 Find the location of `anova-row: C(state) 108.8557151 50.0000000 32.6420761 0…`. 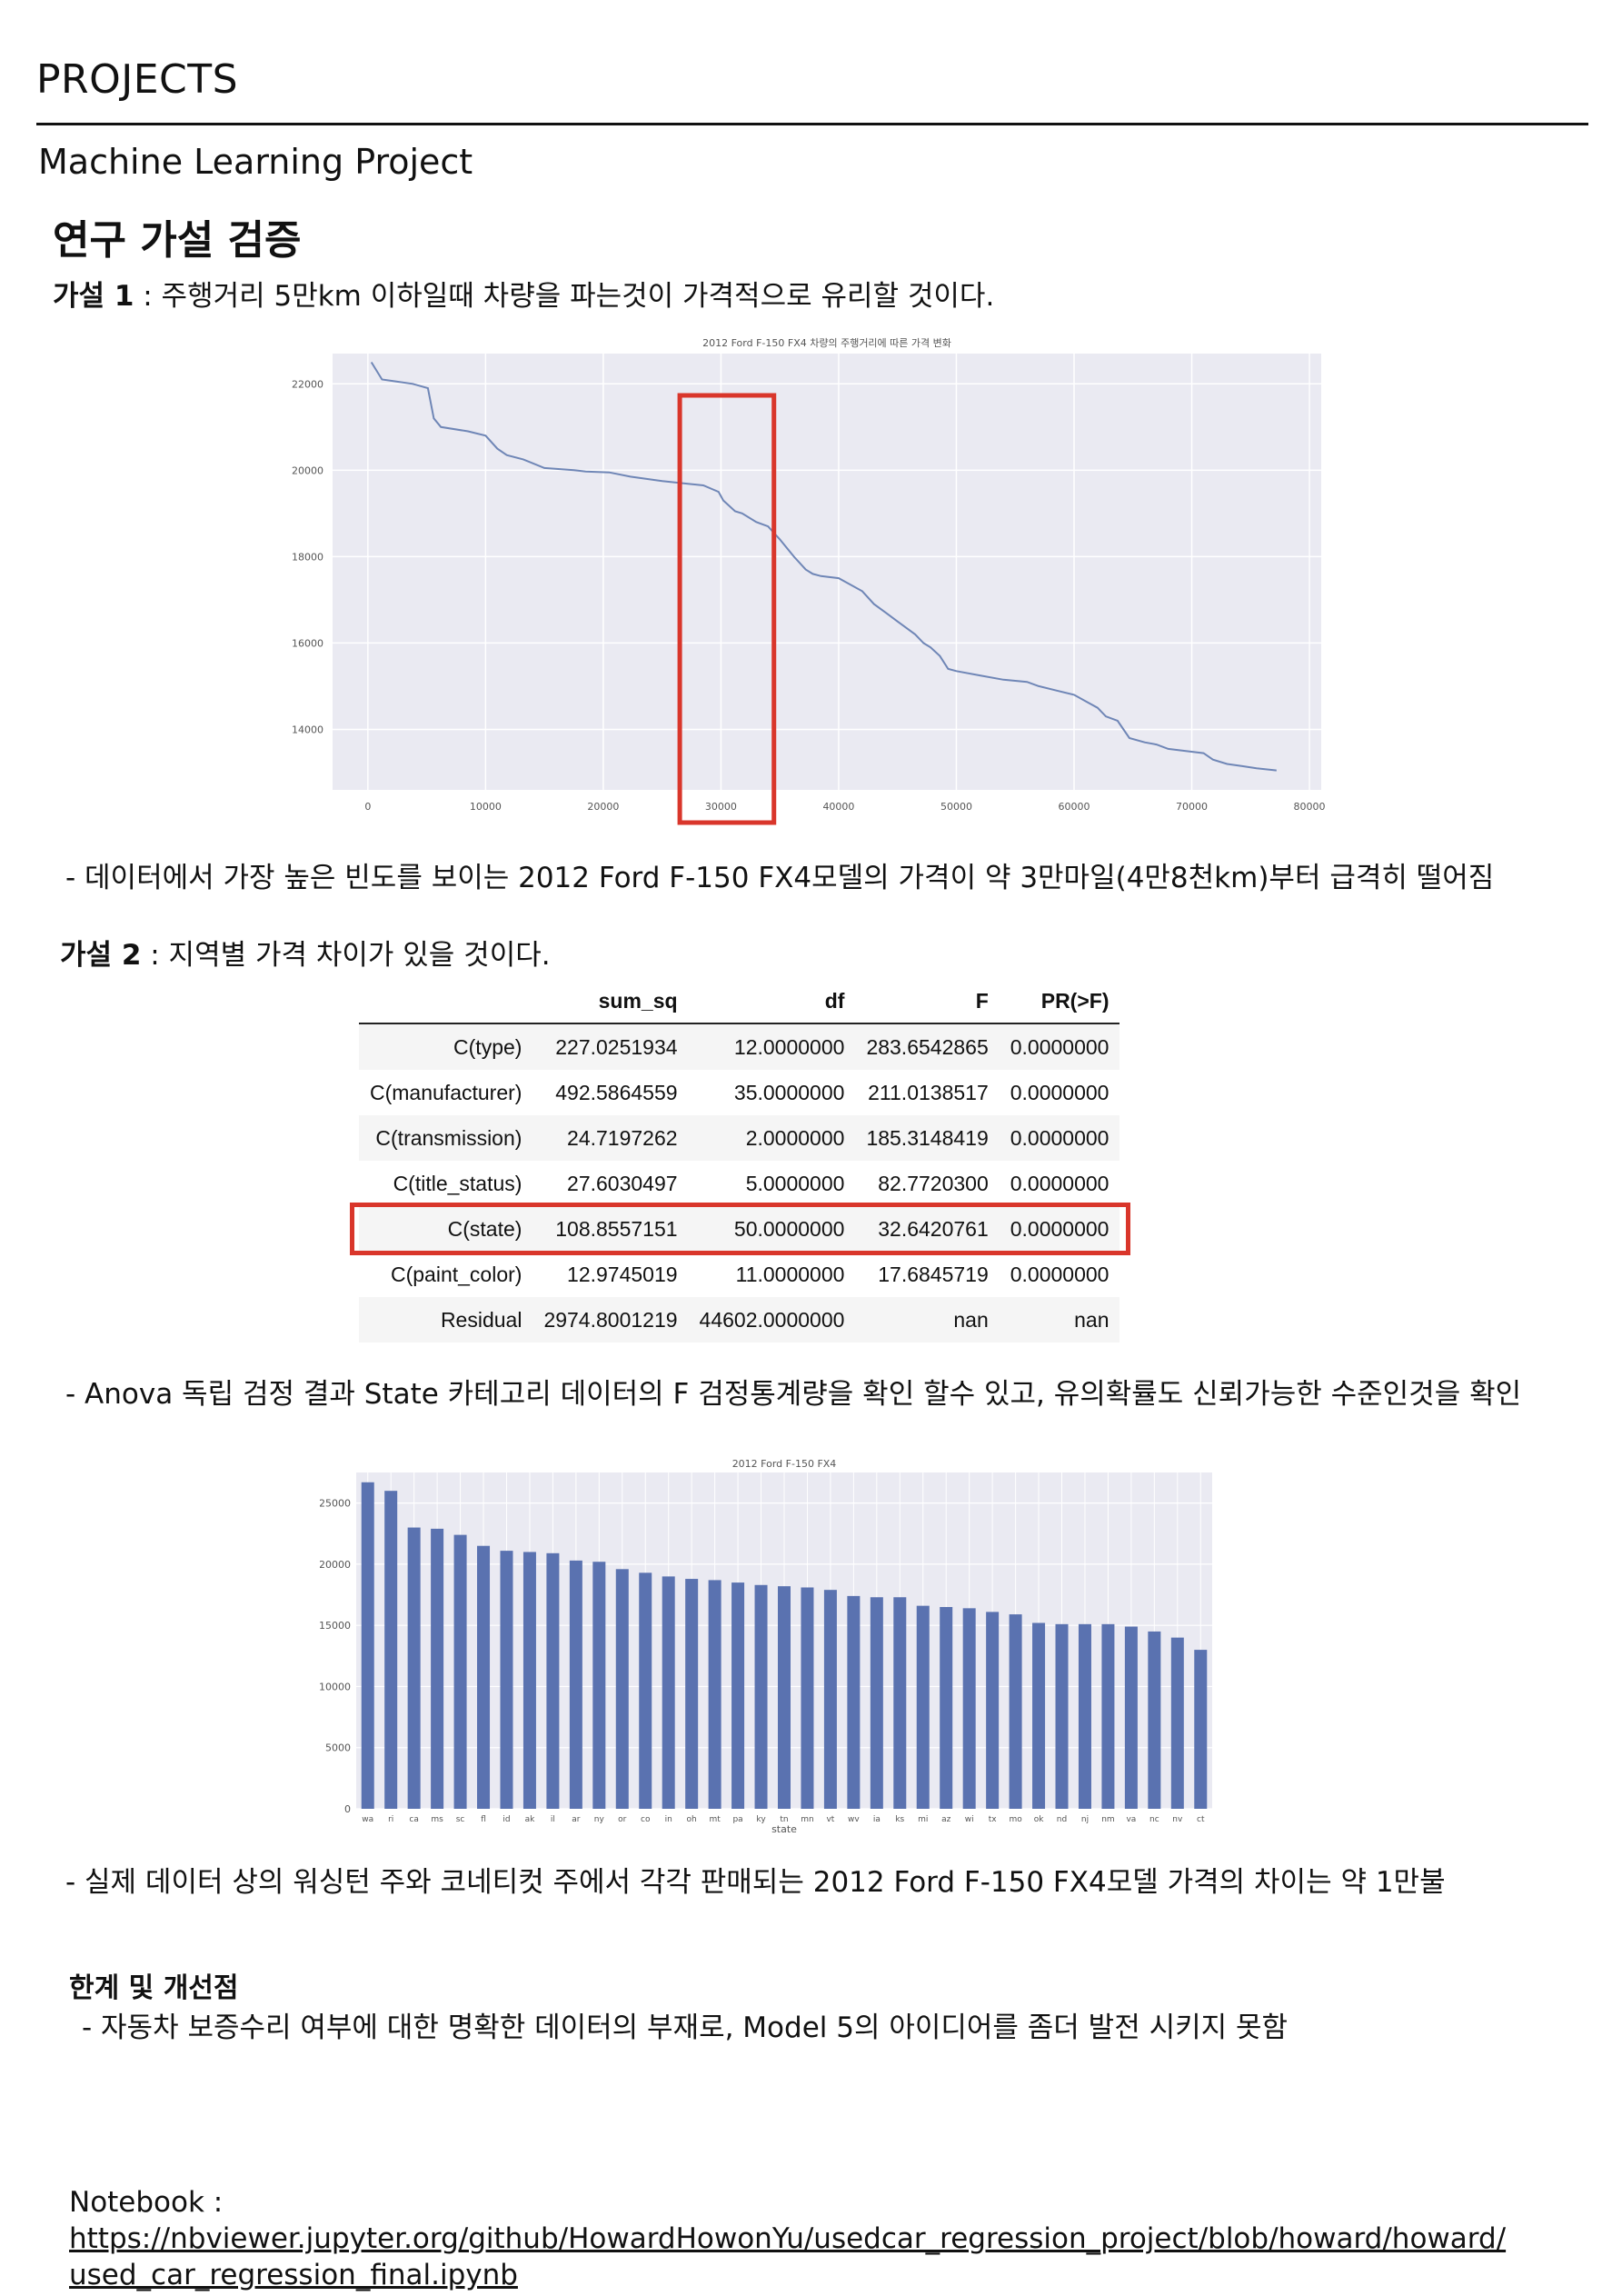

anova-row: C(state) 108.8557151 50.0000000 32.6420761 0… is located at coordinates (739, 1229).